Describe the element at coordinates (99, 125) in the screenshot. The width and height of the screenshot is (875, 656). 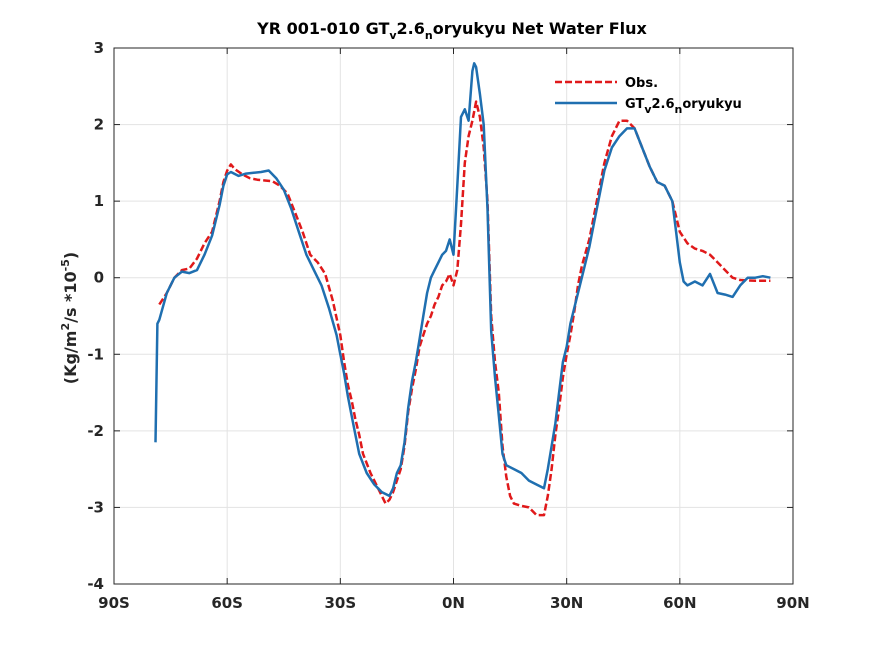
I see `y-tick-label: 2` at that location.